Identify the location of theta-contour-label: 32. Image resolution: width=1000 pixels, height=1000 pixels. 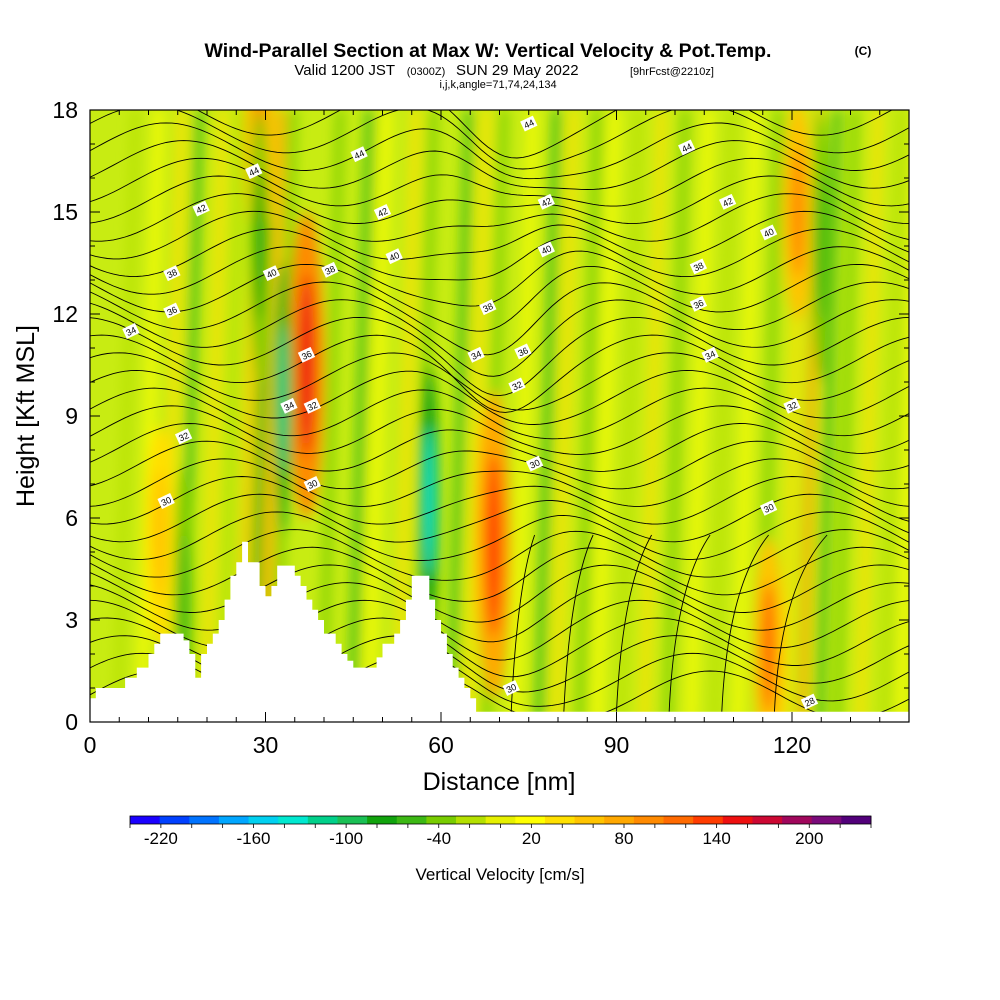
(312, 405).